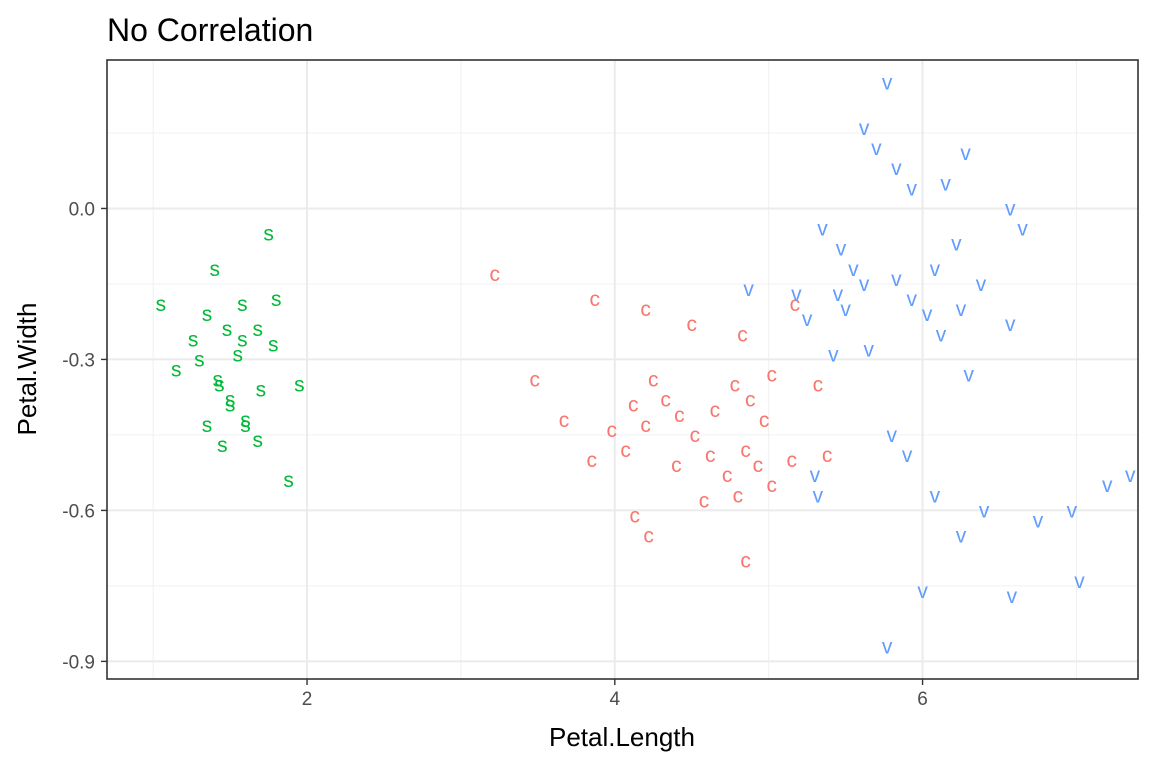  Describe the element at coordinates (78, 662) in the screenshot. I see `y-tick-label: -0.9` at that location.